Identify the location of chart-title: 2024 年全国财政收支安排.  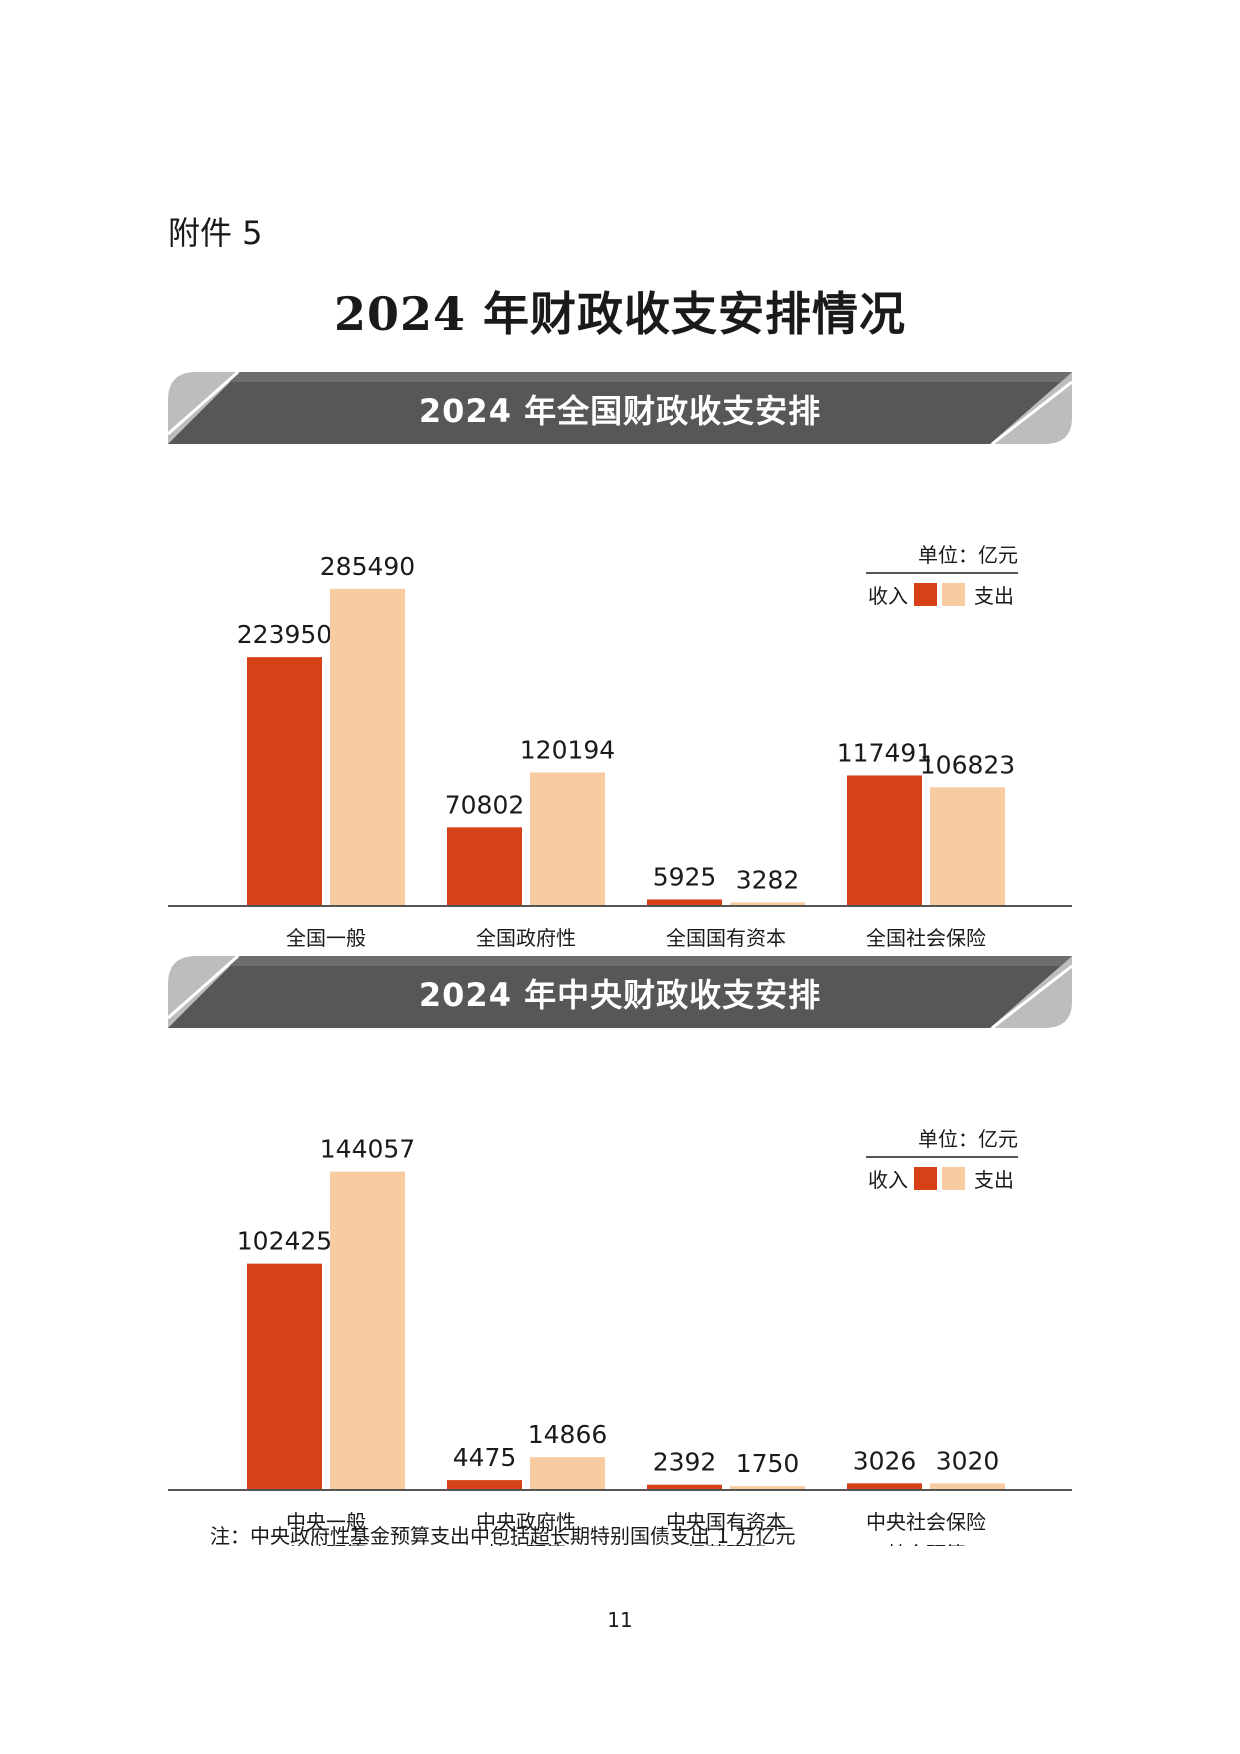
(620, 411).